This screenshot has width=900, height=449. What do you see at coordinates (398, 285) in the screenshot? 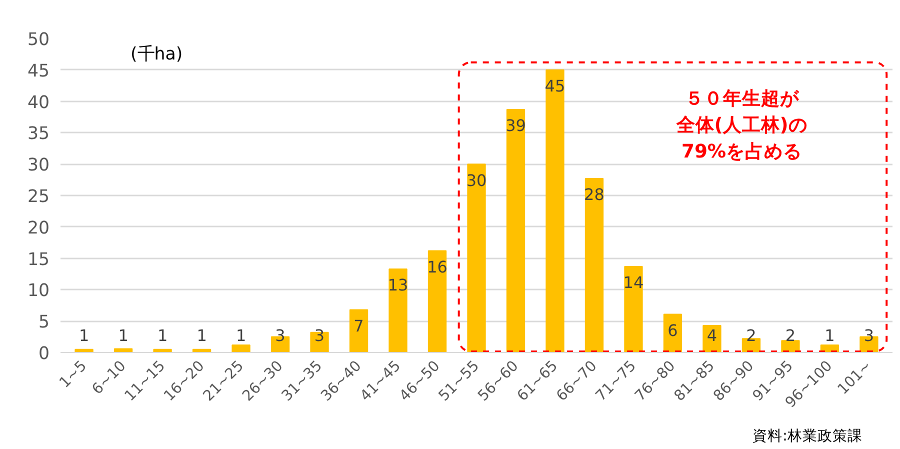
I see `data-label: 13` at bounding box center [398, 285].